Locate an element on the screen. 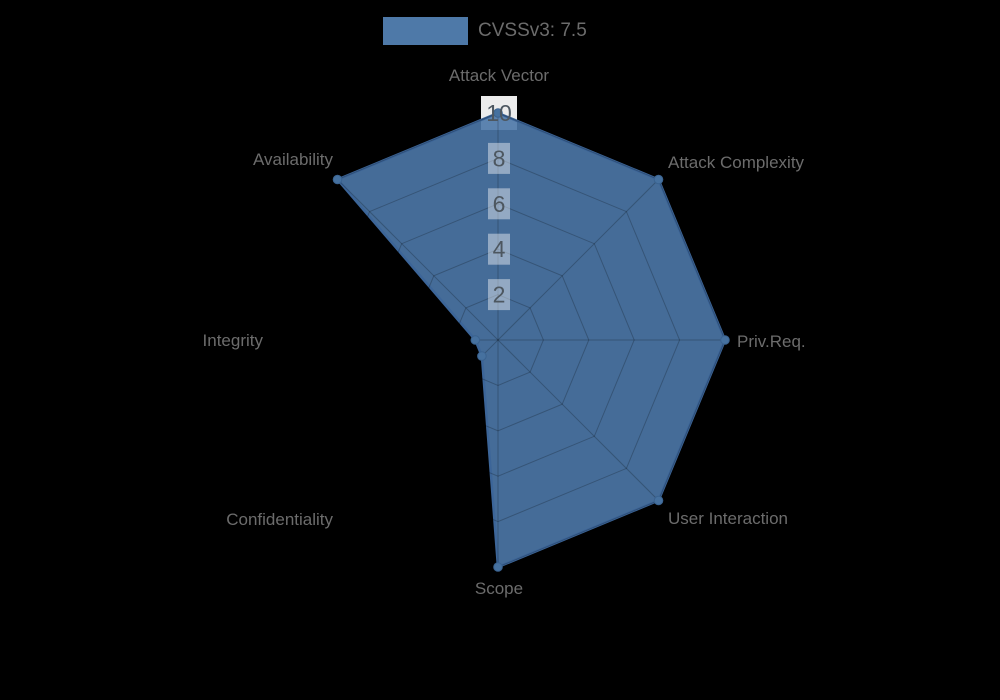  tick-label-4: 4 is located at coordinates (499, 249).